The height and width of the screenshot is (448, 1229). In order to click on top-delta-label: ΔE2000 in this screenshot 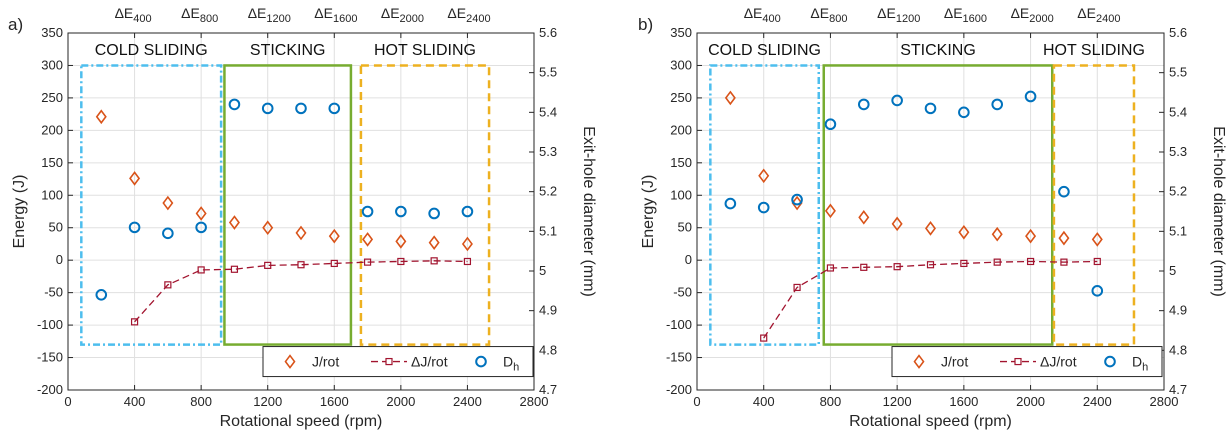, I will do `click(402, 15)`.